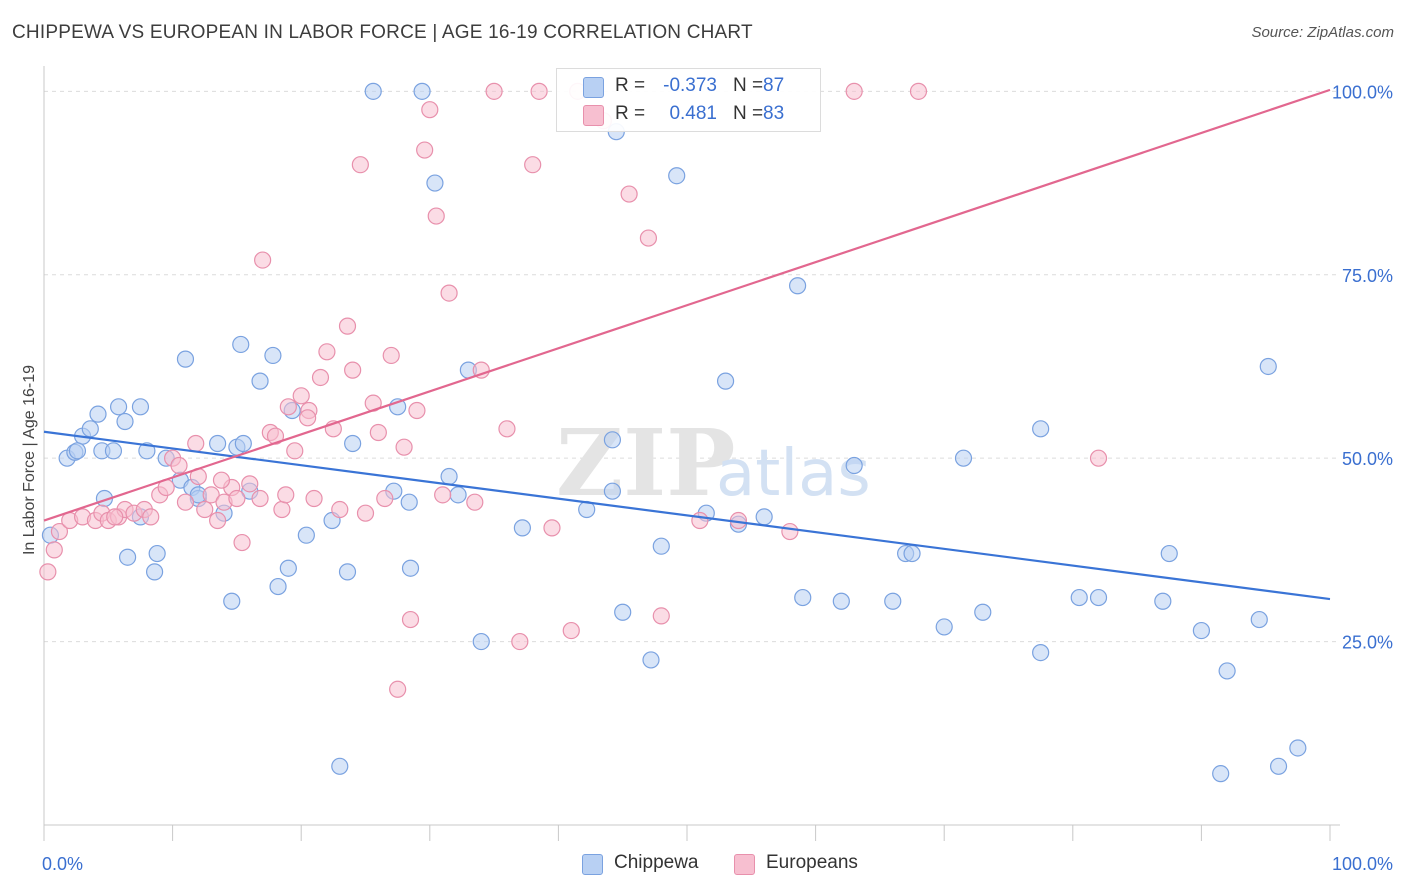  Describe the element at coordinates (645, 463) in the screenshot. I see `watermark-zip: ZIP` at that location.